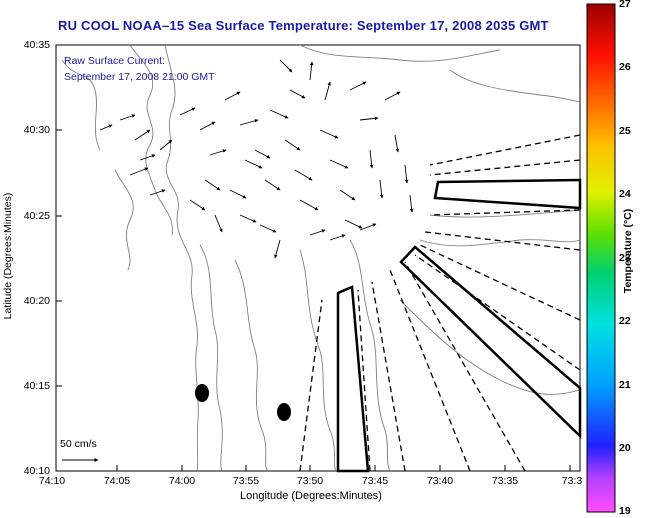 This screenshot has width=651, height=518. Describe the element at coordinates (78, 444) in the screenshot. I see `scale-label: 50 cm/s` at that location.